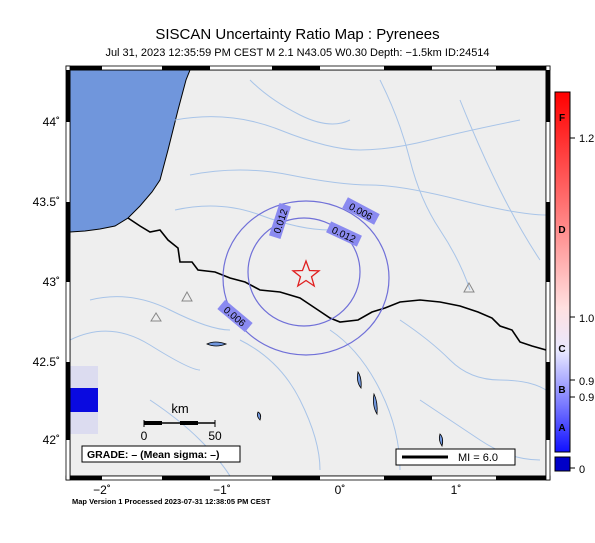 The width and height of the screenshot is (595, 543). What do you see at coordinates (586, 319) in the screenshot?
I see `colorbar-value: 1.0` at bounding box center [586, 319].